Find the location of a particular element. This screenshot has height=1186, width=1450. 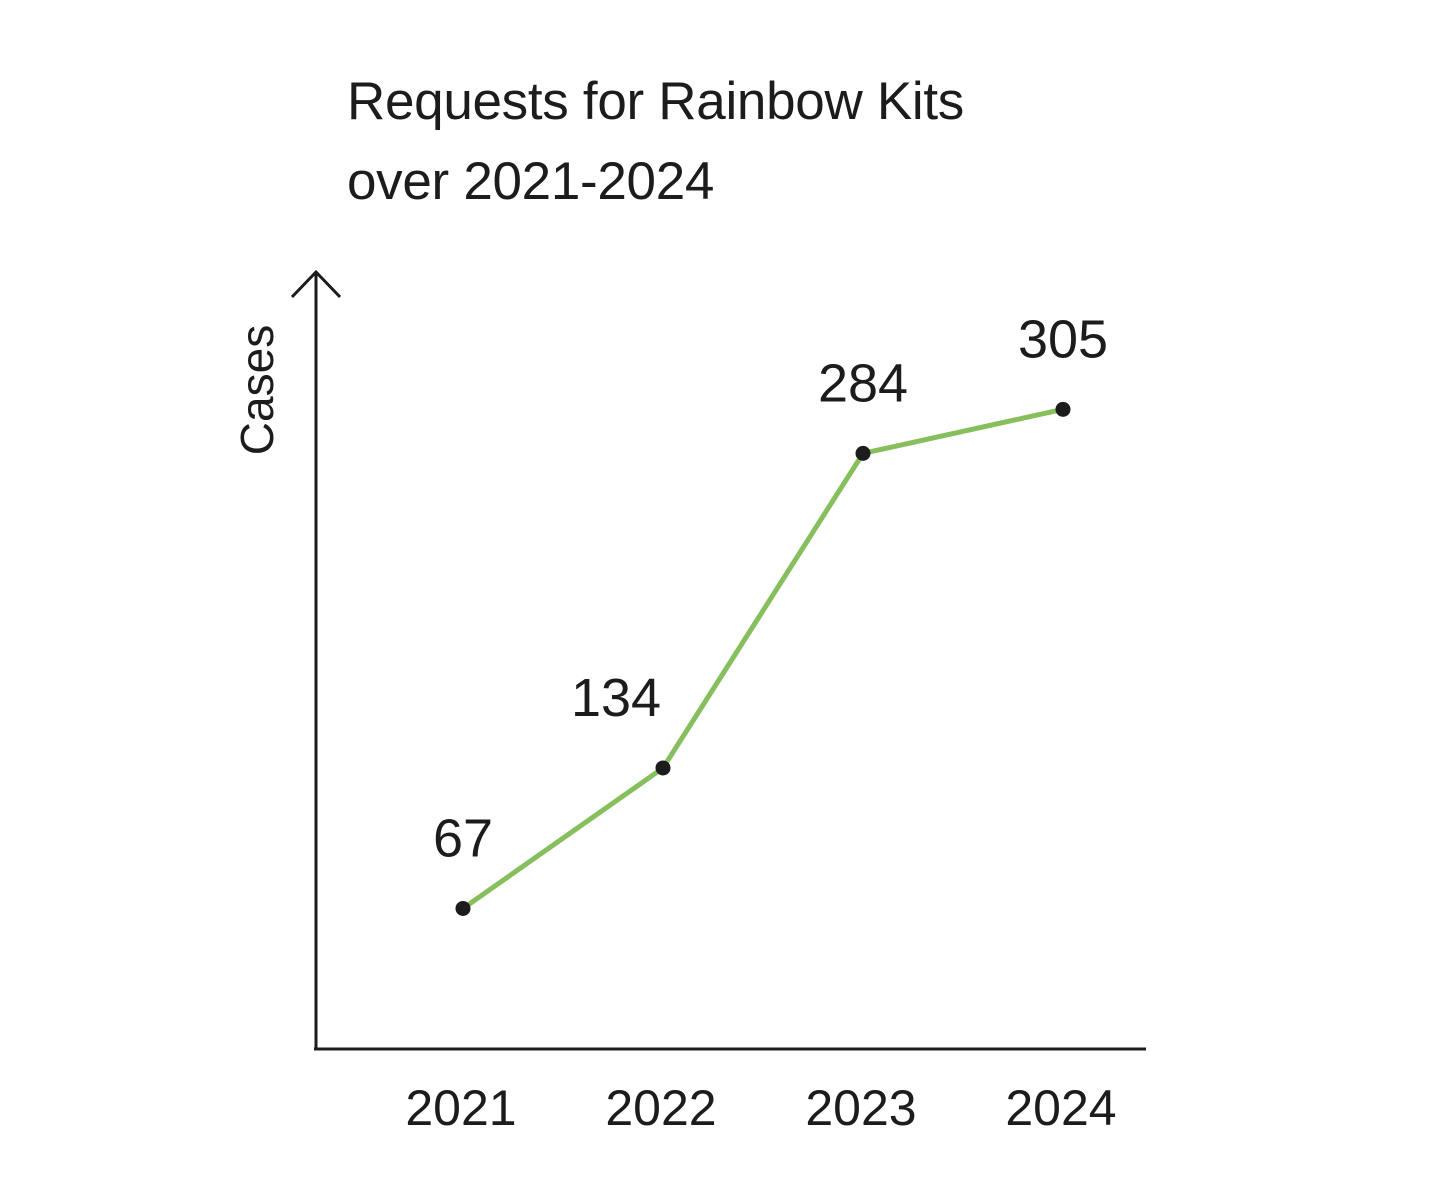

chart-title-line-1: Requests for Rainbow Kits is located at coordinates (656, 101).